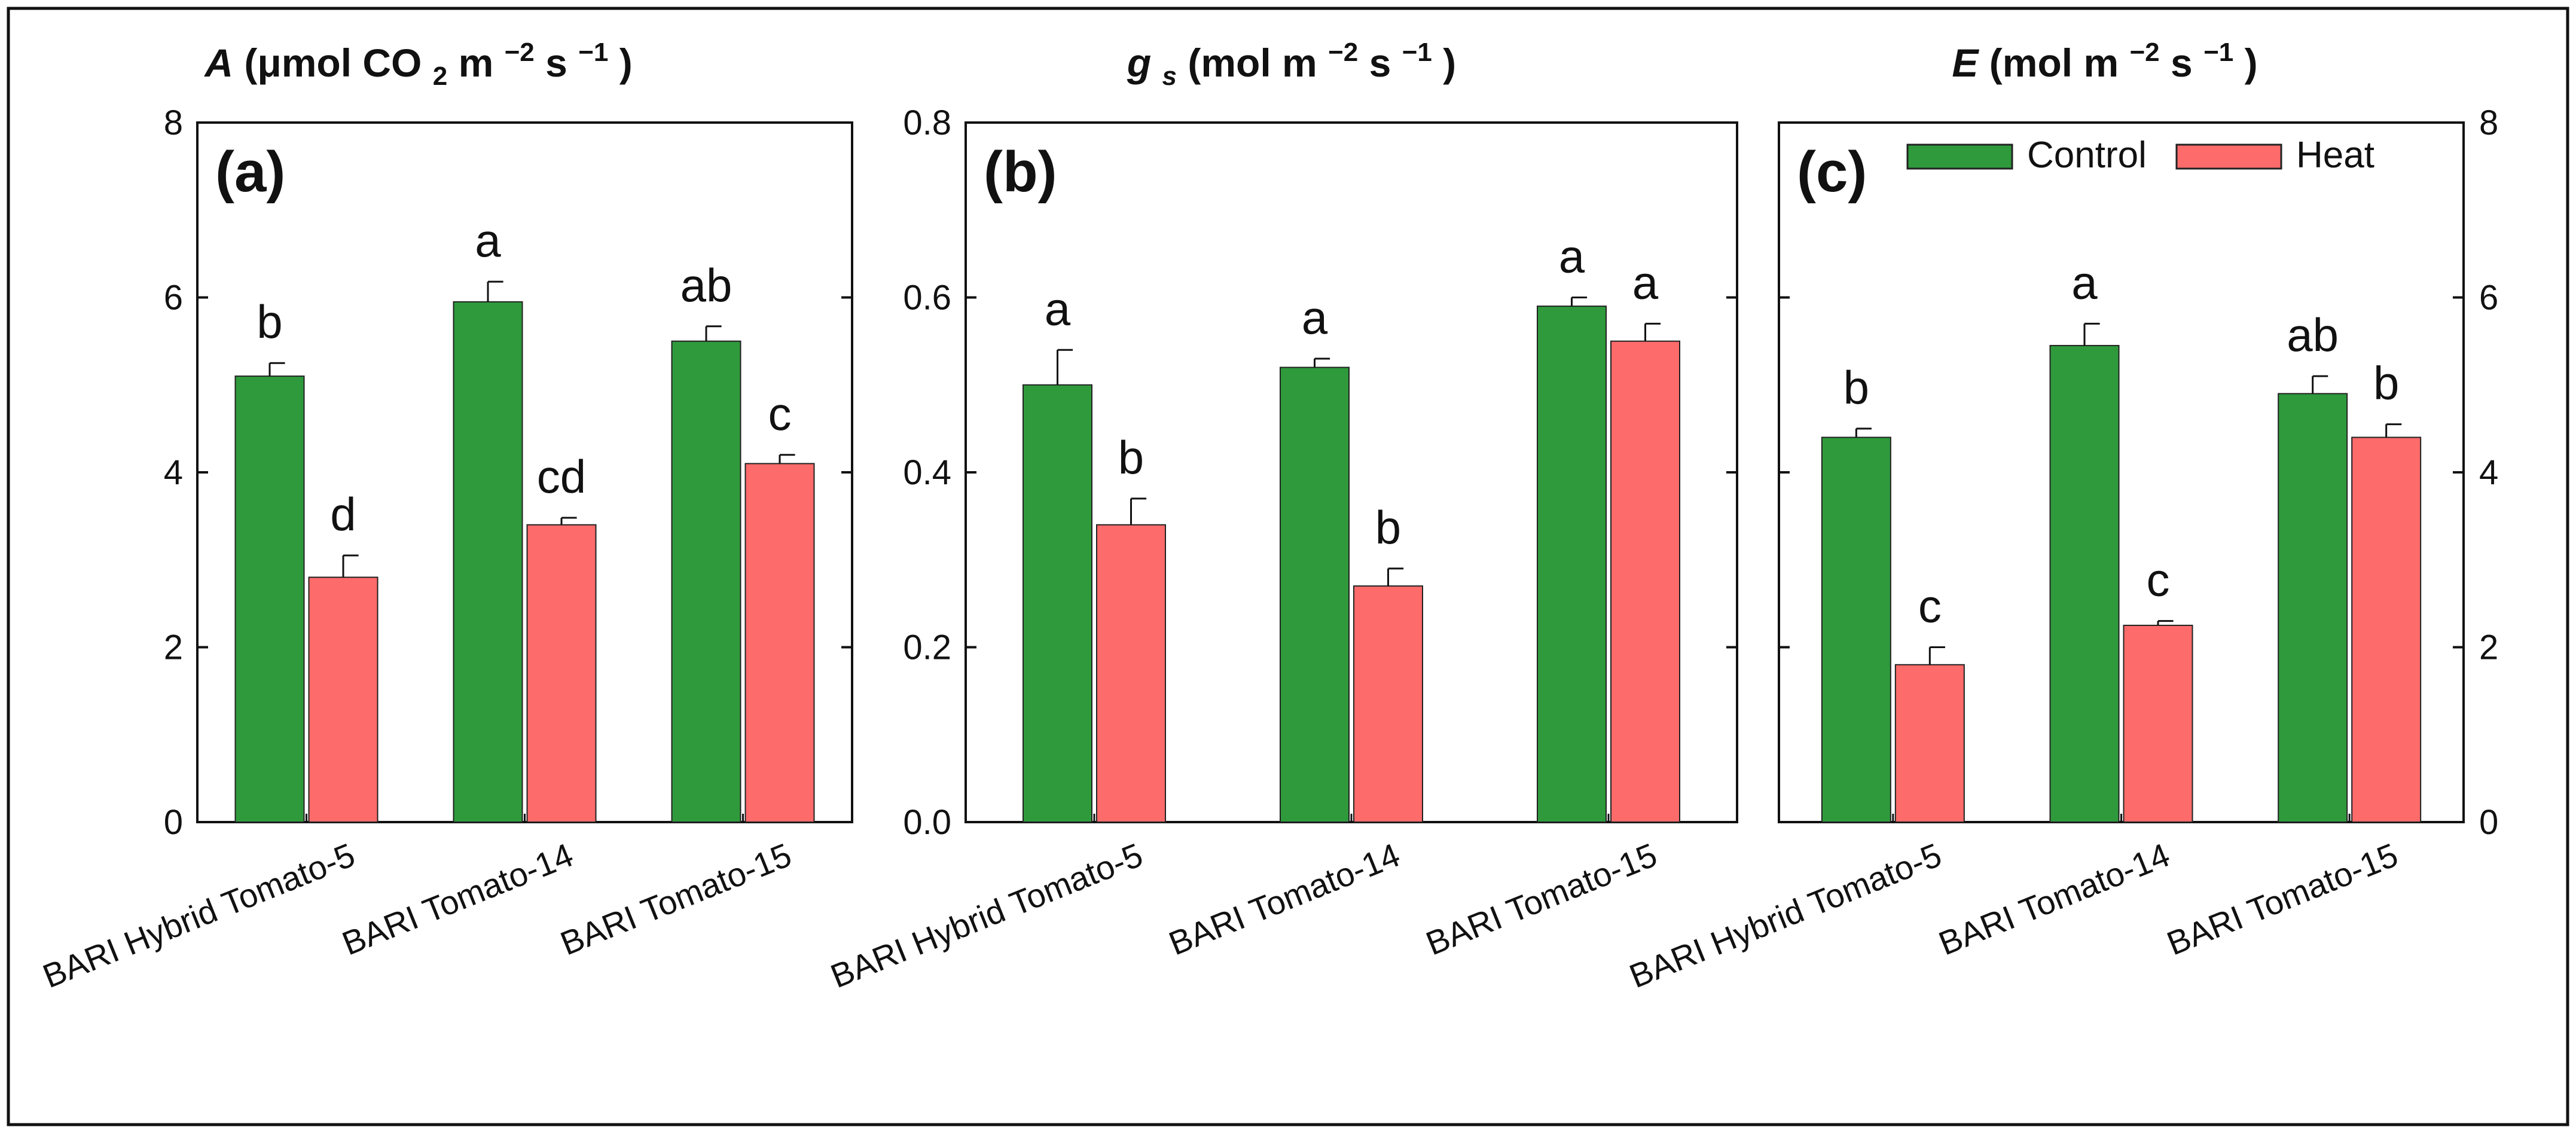  I want to click on panel-c-title-exp1: −2, so click(2144, 53).